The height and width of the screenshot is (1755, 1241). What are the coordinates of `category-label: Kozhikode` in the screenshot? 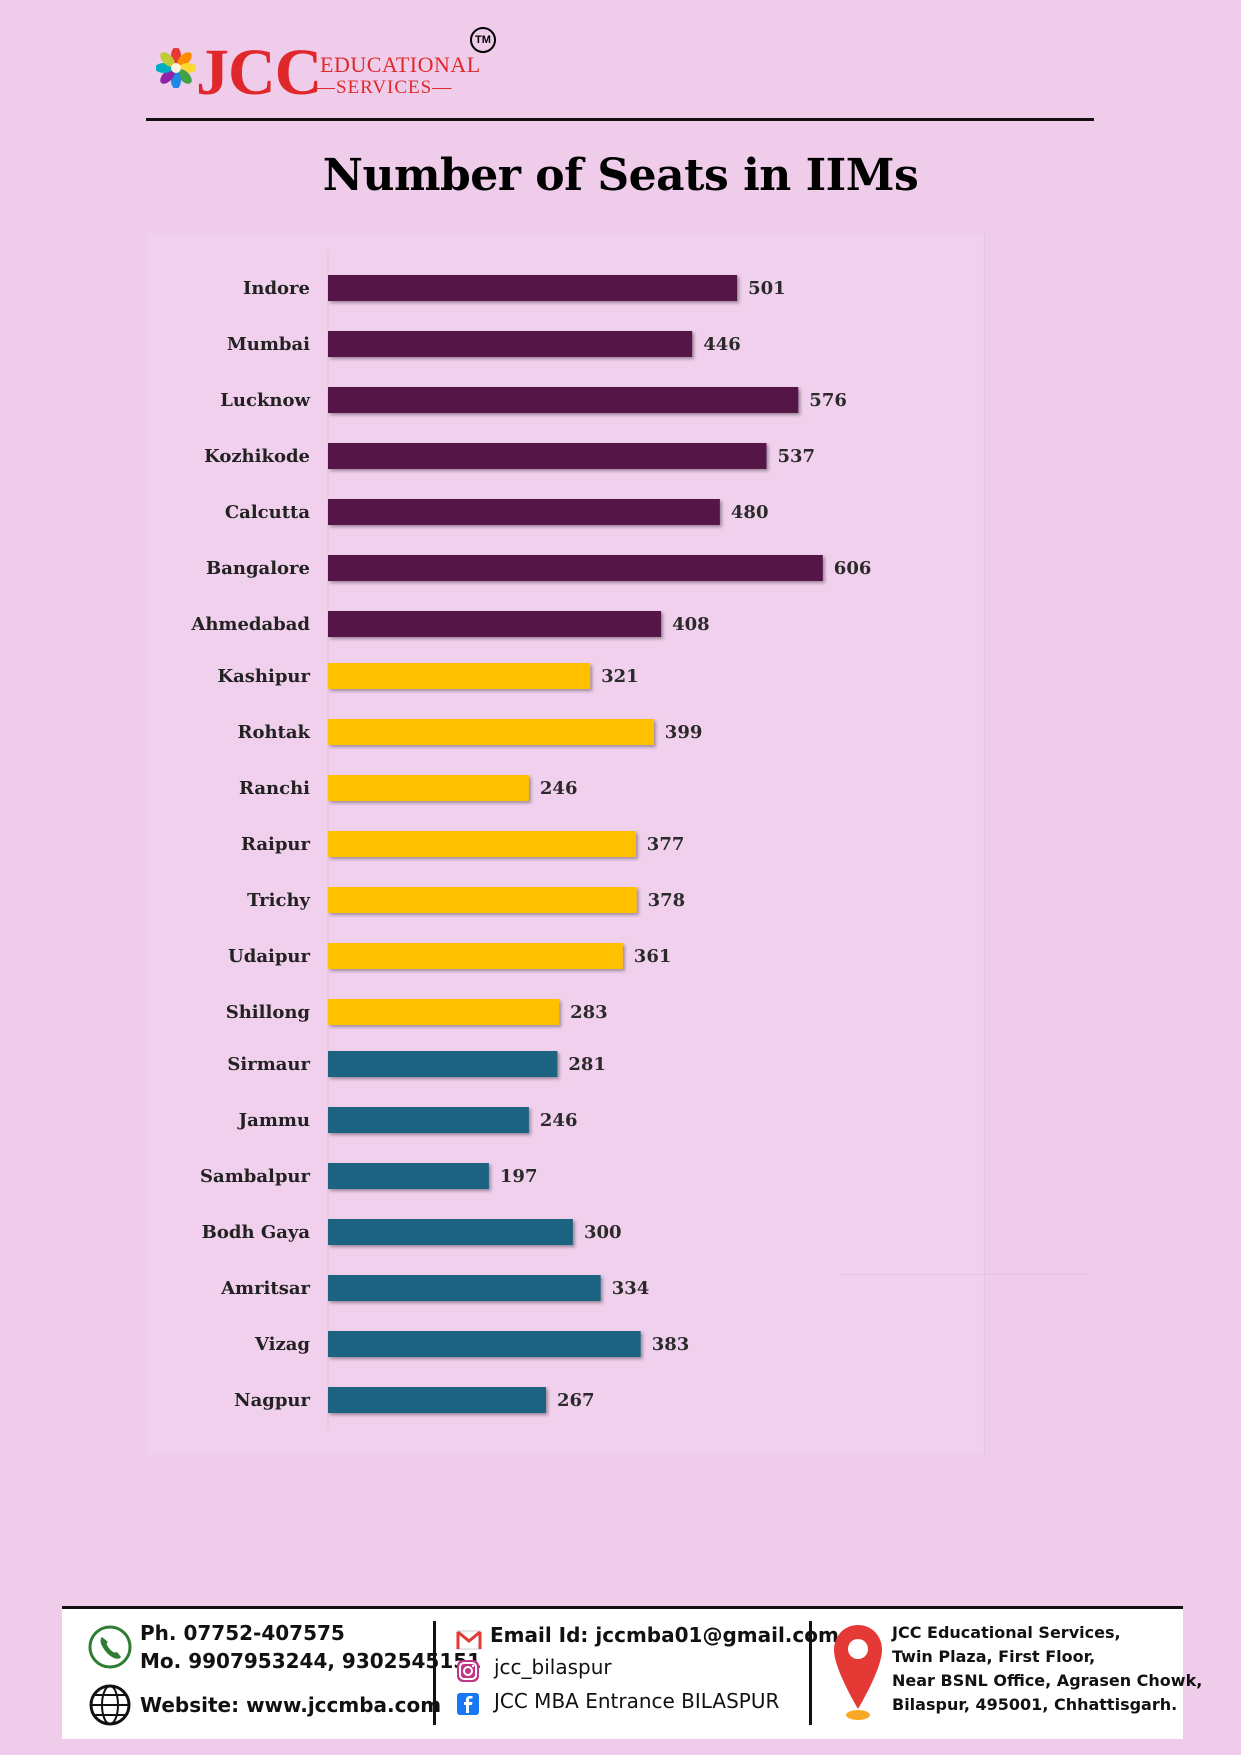 It's located at (257, 456).